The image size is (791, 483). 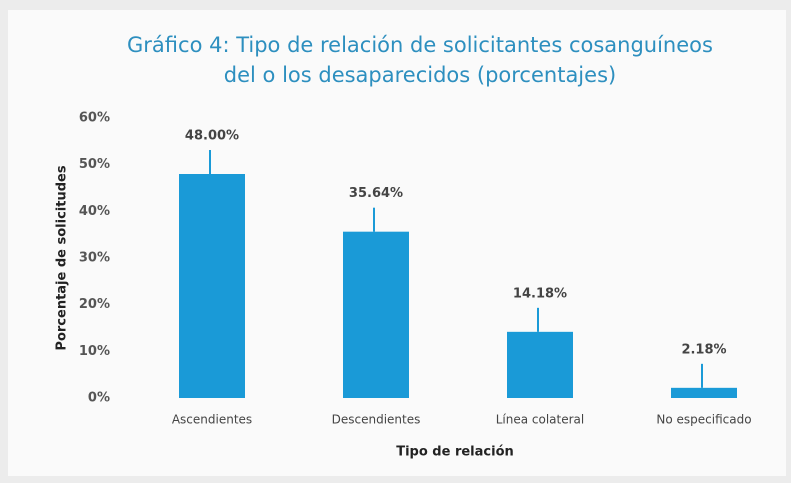 What do you see at coordinates (94, 304) in the screenshot?
I see `y-tick-label: 20%` at bounding box center [94, 304].